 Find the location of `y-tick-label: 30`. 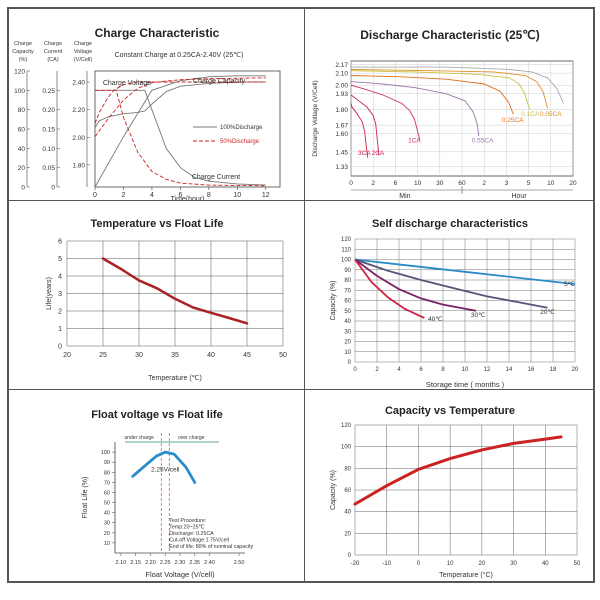

y-tick-label: 30 is located at coordinates (347, 332).